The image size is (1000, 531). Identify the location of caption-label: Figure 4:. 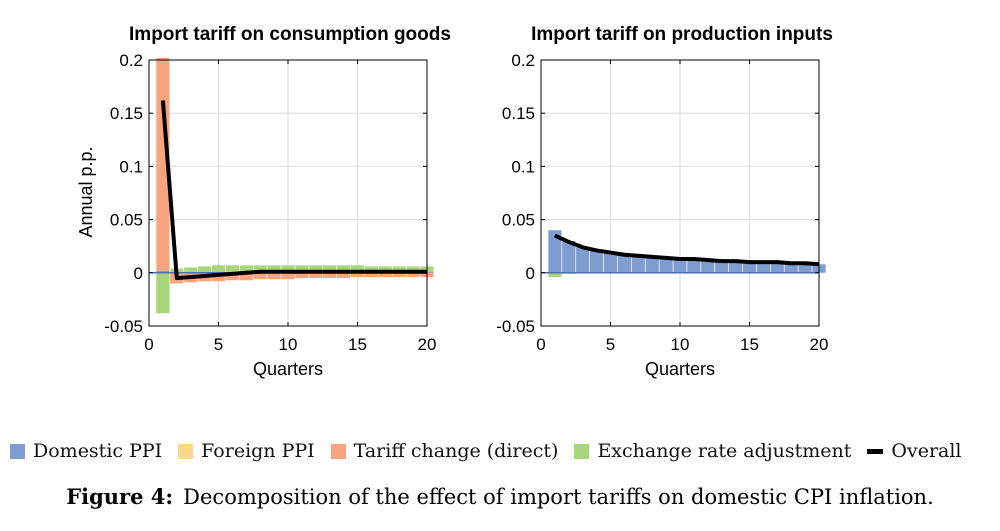
(120, 496).